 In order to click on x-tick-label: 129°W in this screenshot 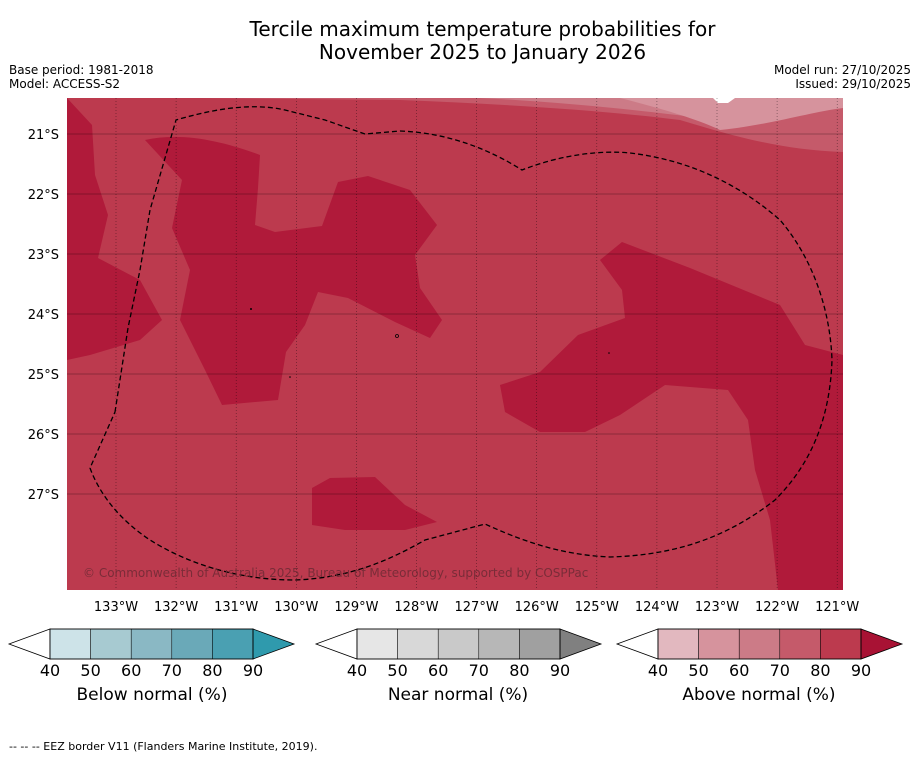, I will do `click(356, 607)`.